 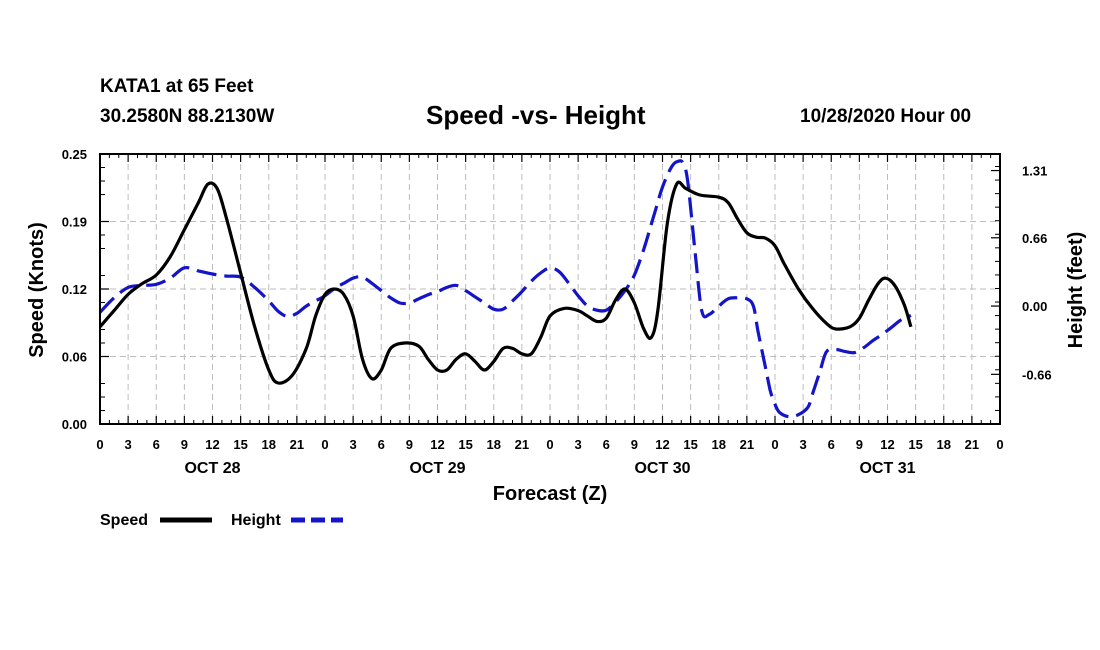 I want to click on y-left-tick-label: 0.12, so click(x=74, y=289).